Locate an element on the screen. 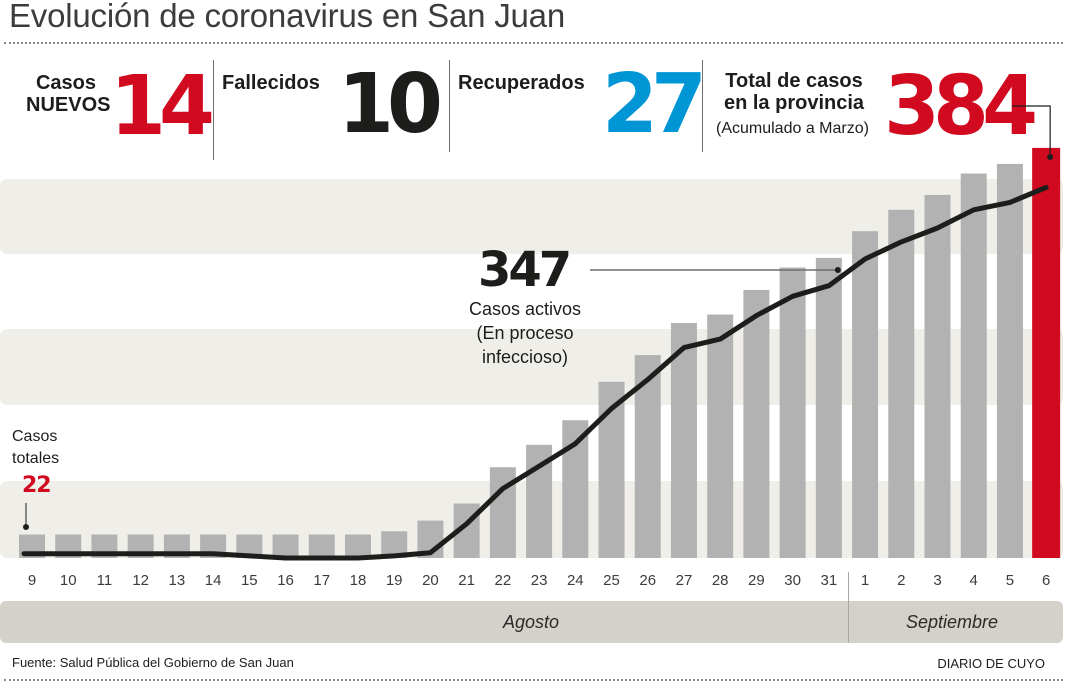 The width and height of the screenshot is (1067, 682). x-tick-label: 27 is located at coordinates (684, 580).